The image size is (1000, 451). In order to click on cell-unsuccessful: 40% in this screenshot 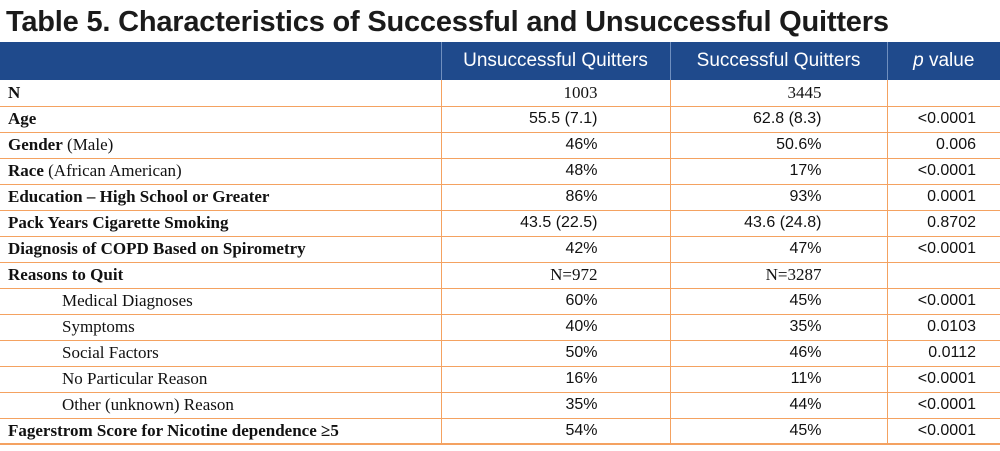, I will do `click(555, 327)`.